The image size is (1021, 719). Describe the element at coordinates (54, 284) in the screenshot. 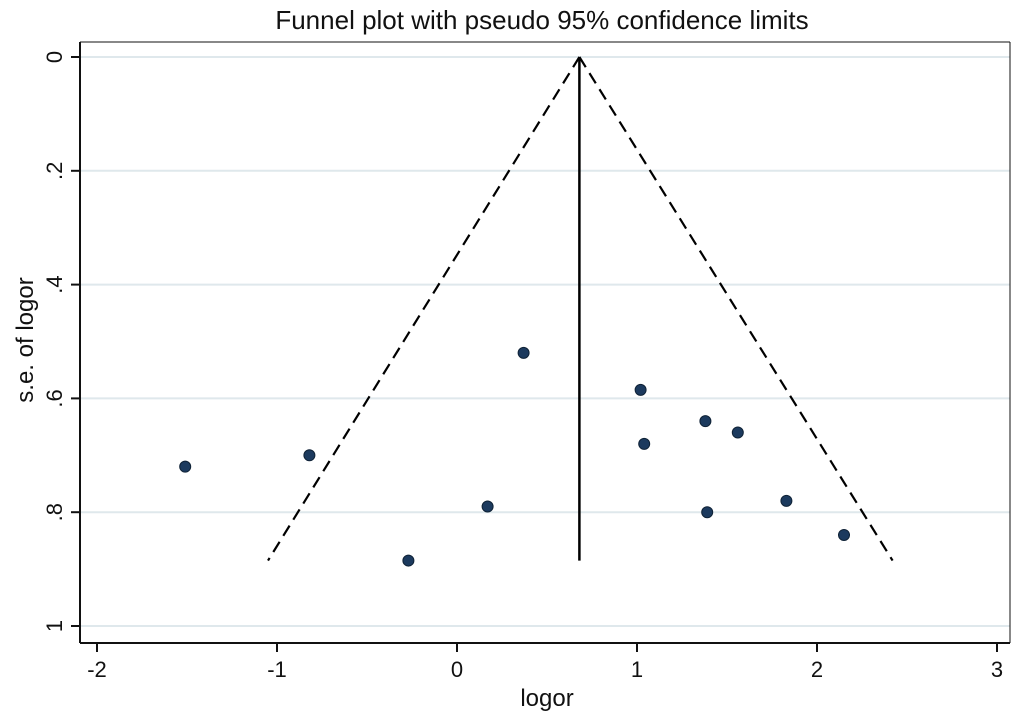

I see `y-tick-label-2: .4` at that location.